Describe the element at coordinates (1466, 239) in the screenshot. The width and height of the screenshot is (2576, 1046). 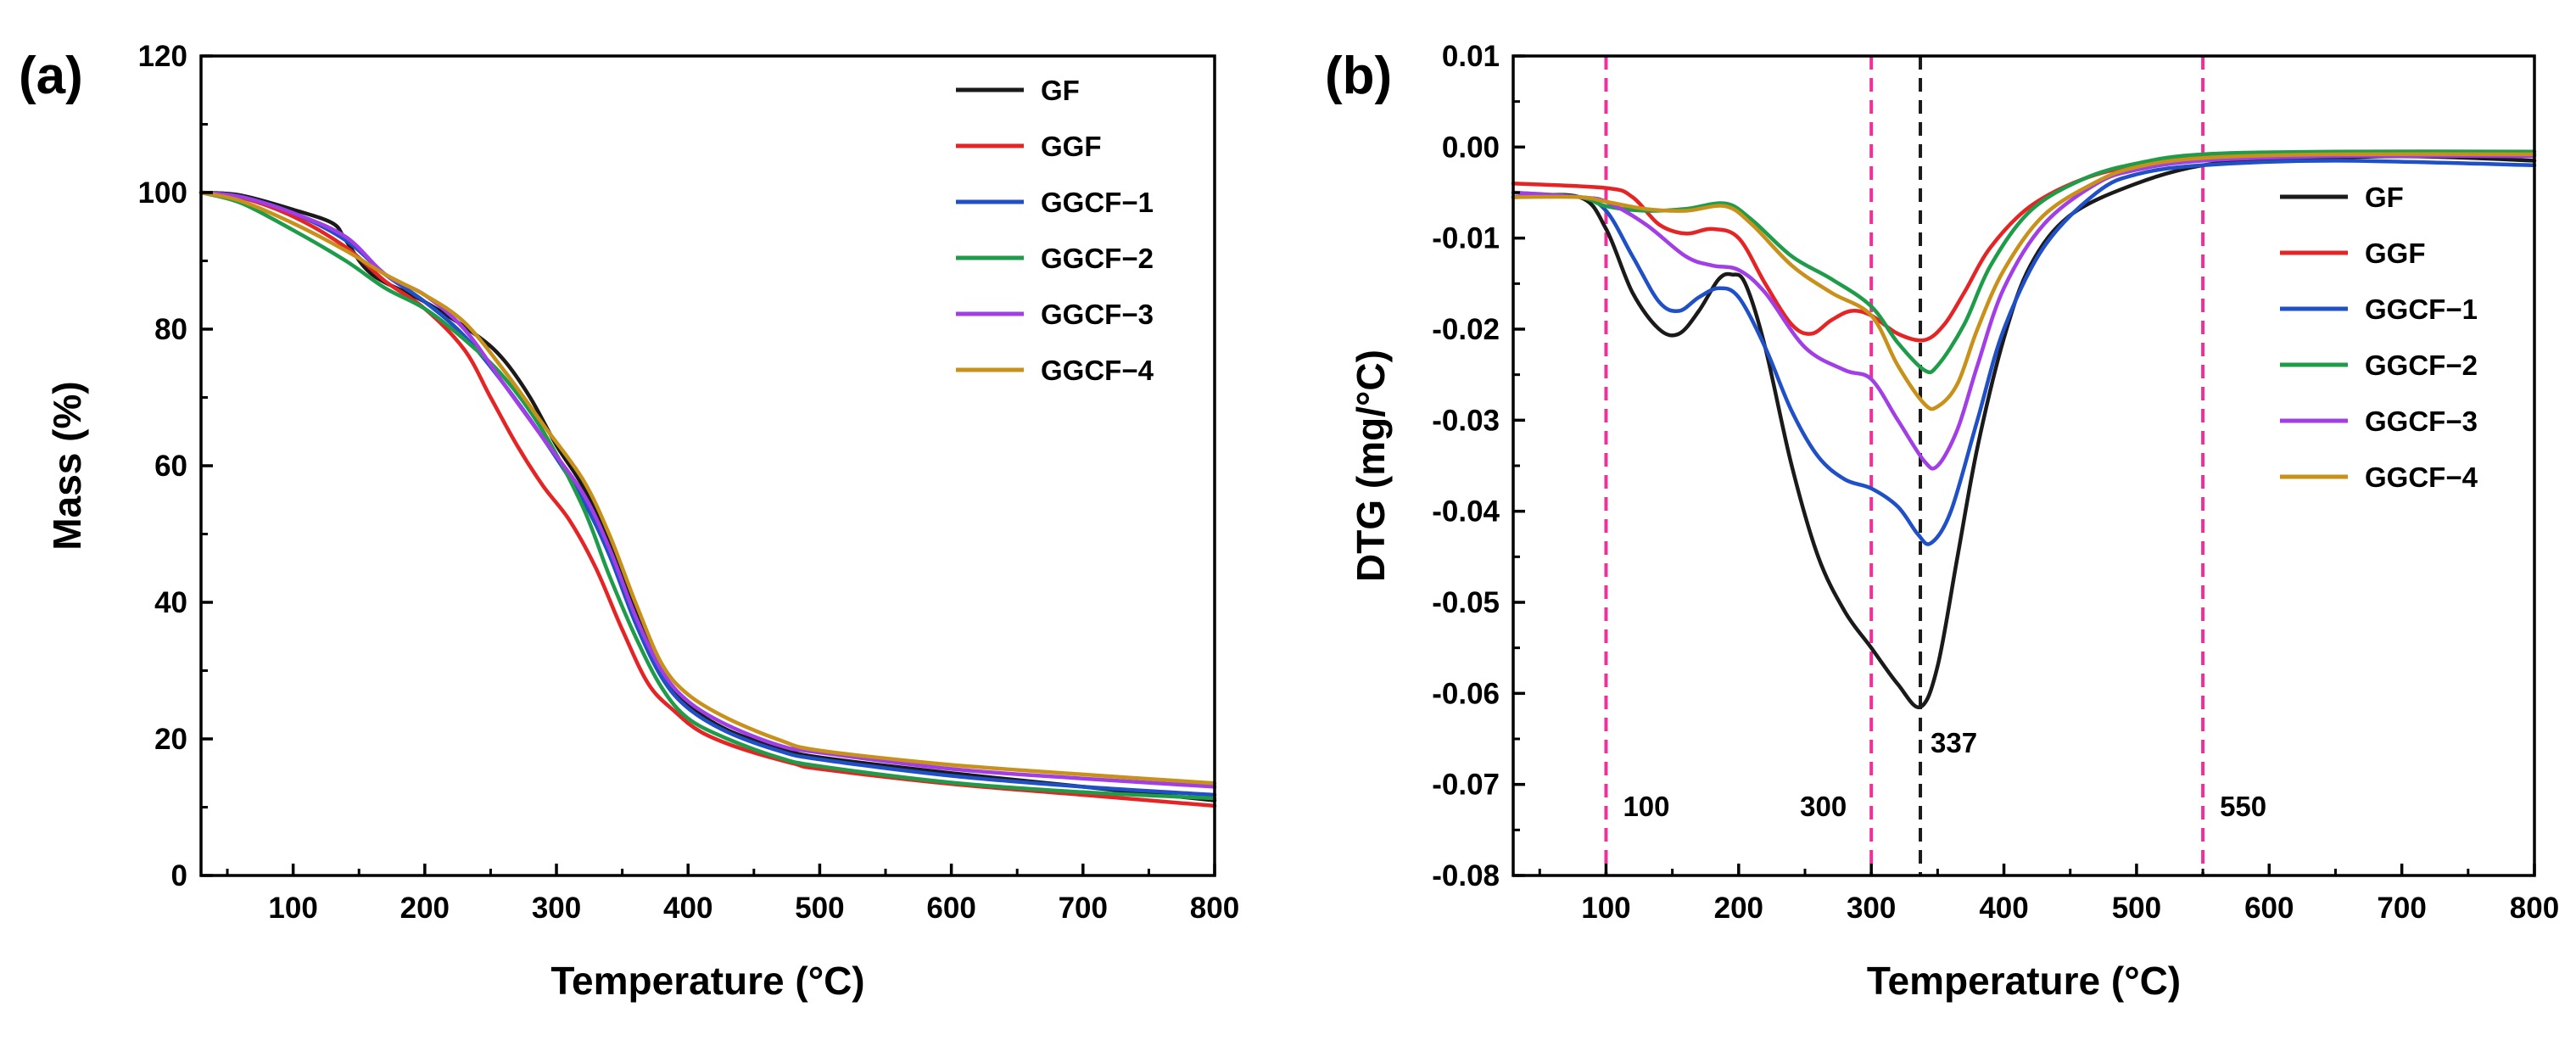
I see `y-tick-label: -0.01` at that location.